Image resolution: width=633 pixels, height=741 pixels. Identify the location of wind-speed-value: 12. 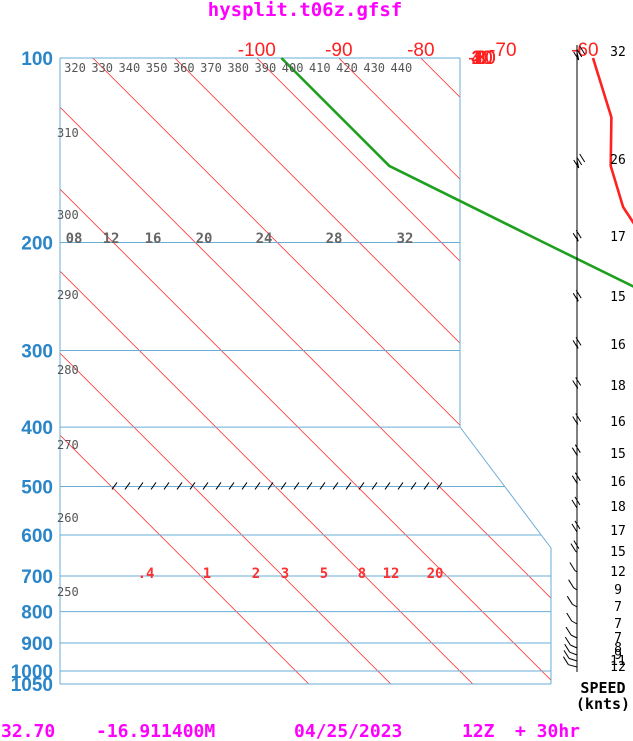
(618, 572).